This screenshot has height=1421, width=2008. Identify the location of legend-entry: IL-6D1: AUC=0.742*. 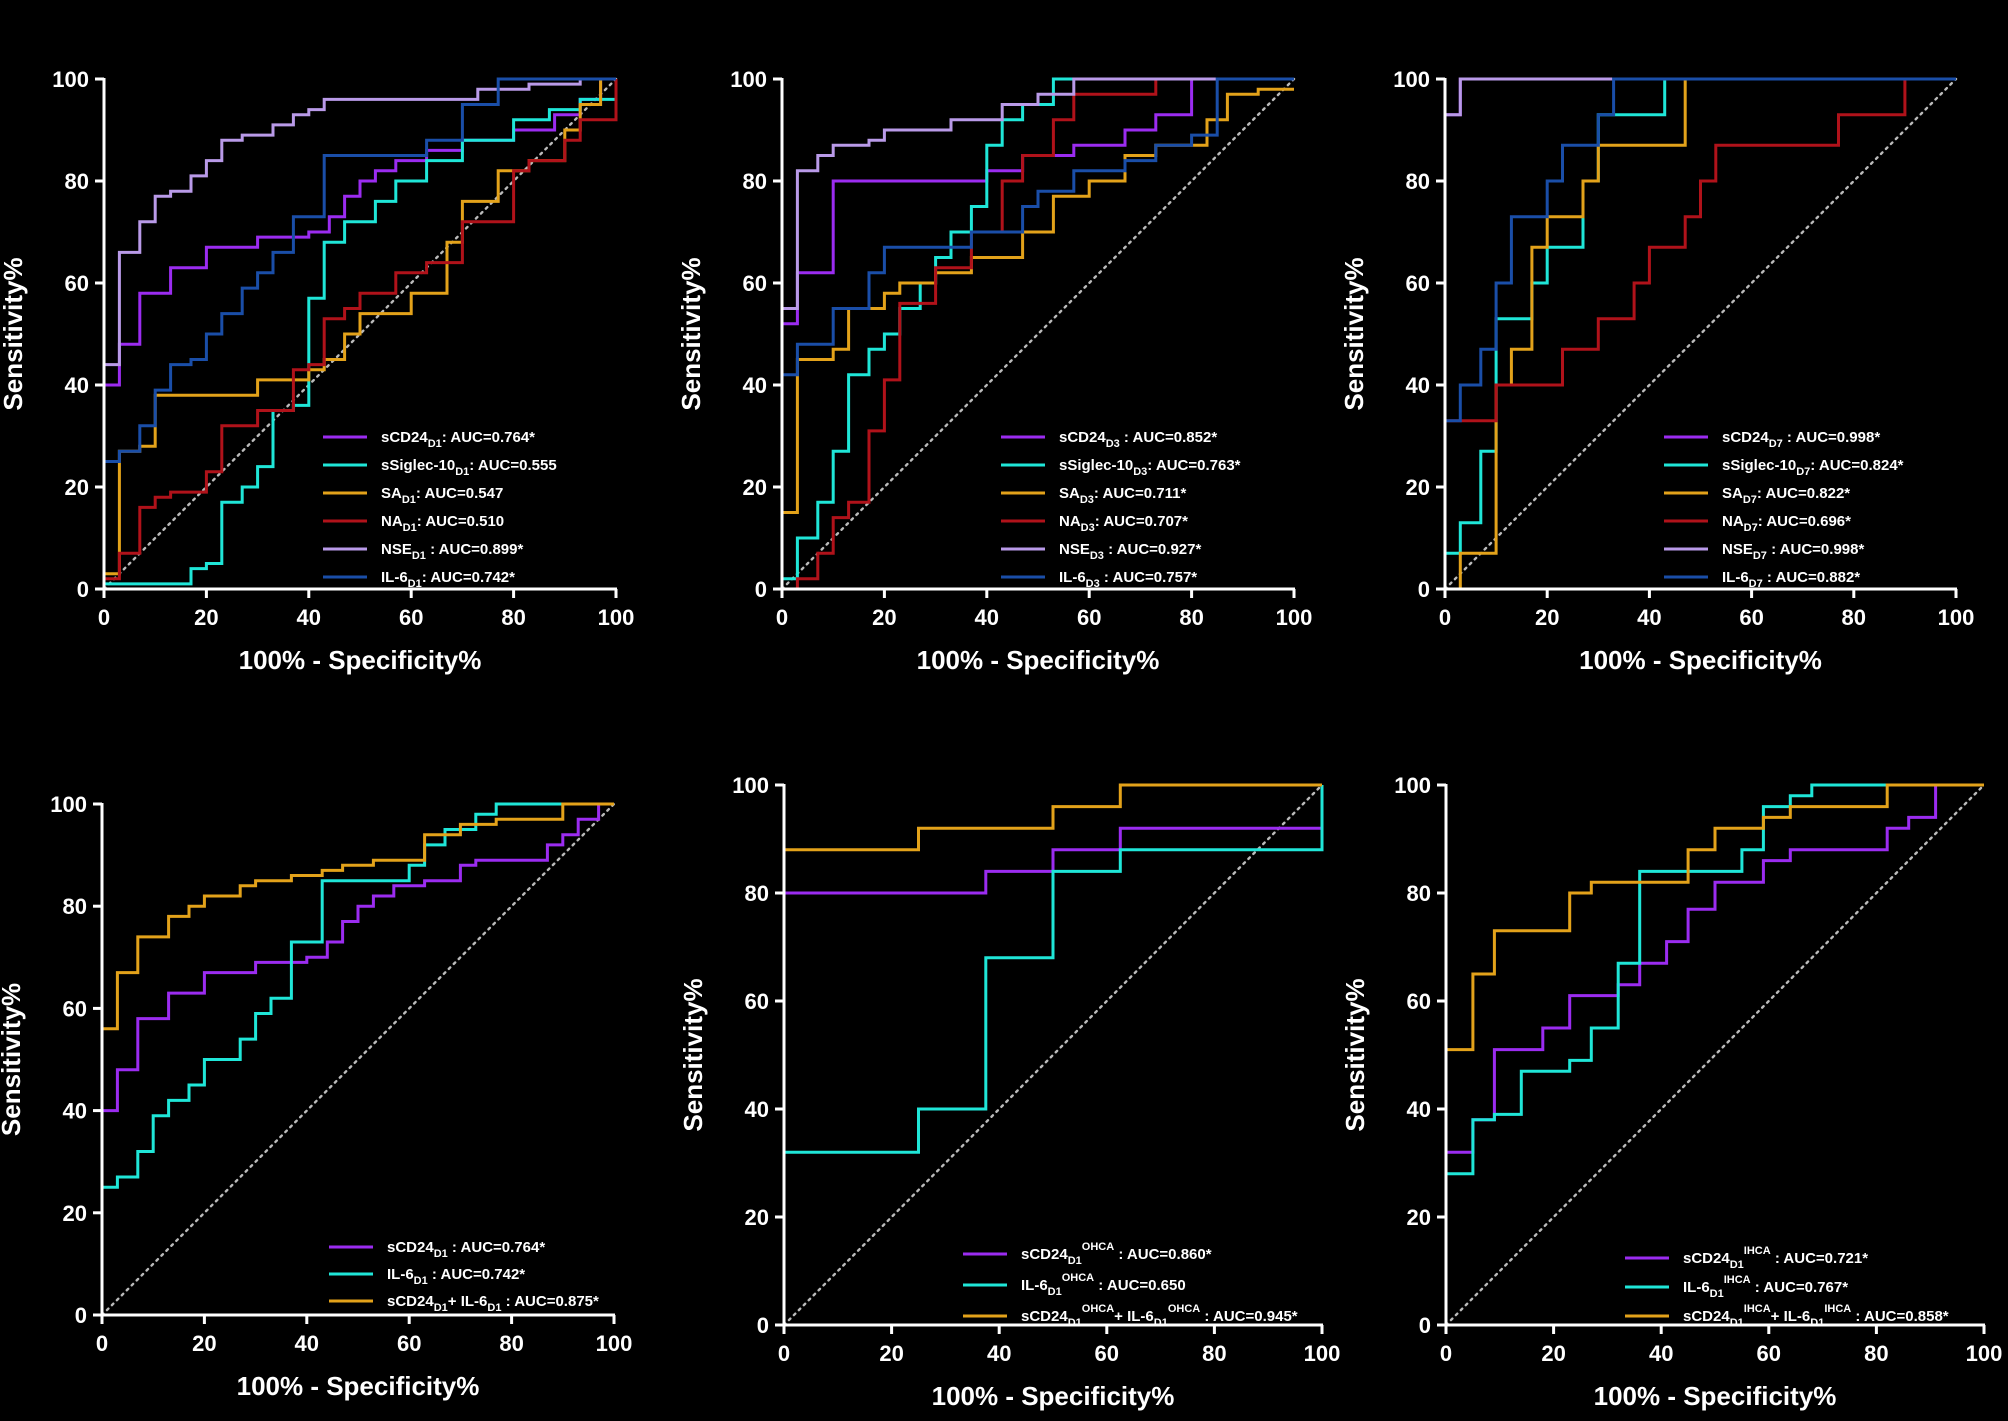
(448, 579).